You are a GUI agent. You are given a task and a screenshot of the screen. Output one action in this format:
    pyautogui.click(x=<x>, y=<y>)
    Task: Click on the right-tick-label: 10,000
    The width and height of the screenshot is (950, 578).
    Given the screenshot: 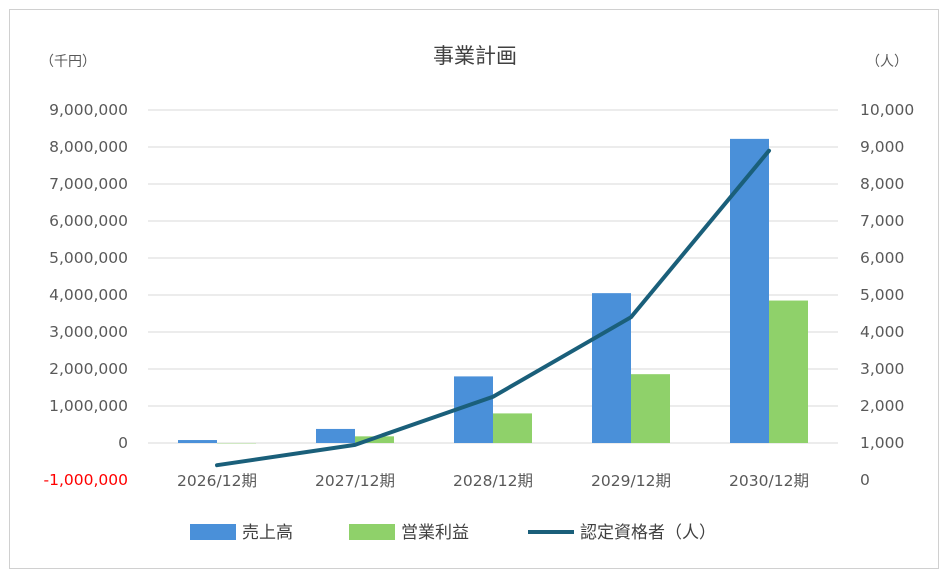 What is the action you would take?
    pyautogui.click(x=887, y=110)
    